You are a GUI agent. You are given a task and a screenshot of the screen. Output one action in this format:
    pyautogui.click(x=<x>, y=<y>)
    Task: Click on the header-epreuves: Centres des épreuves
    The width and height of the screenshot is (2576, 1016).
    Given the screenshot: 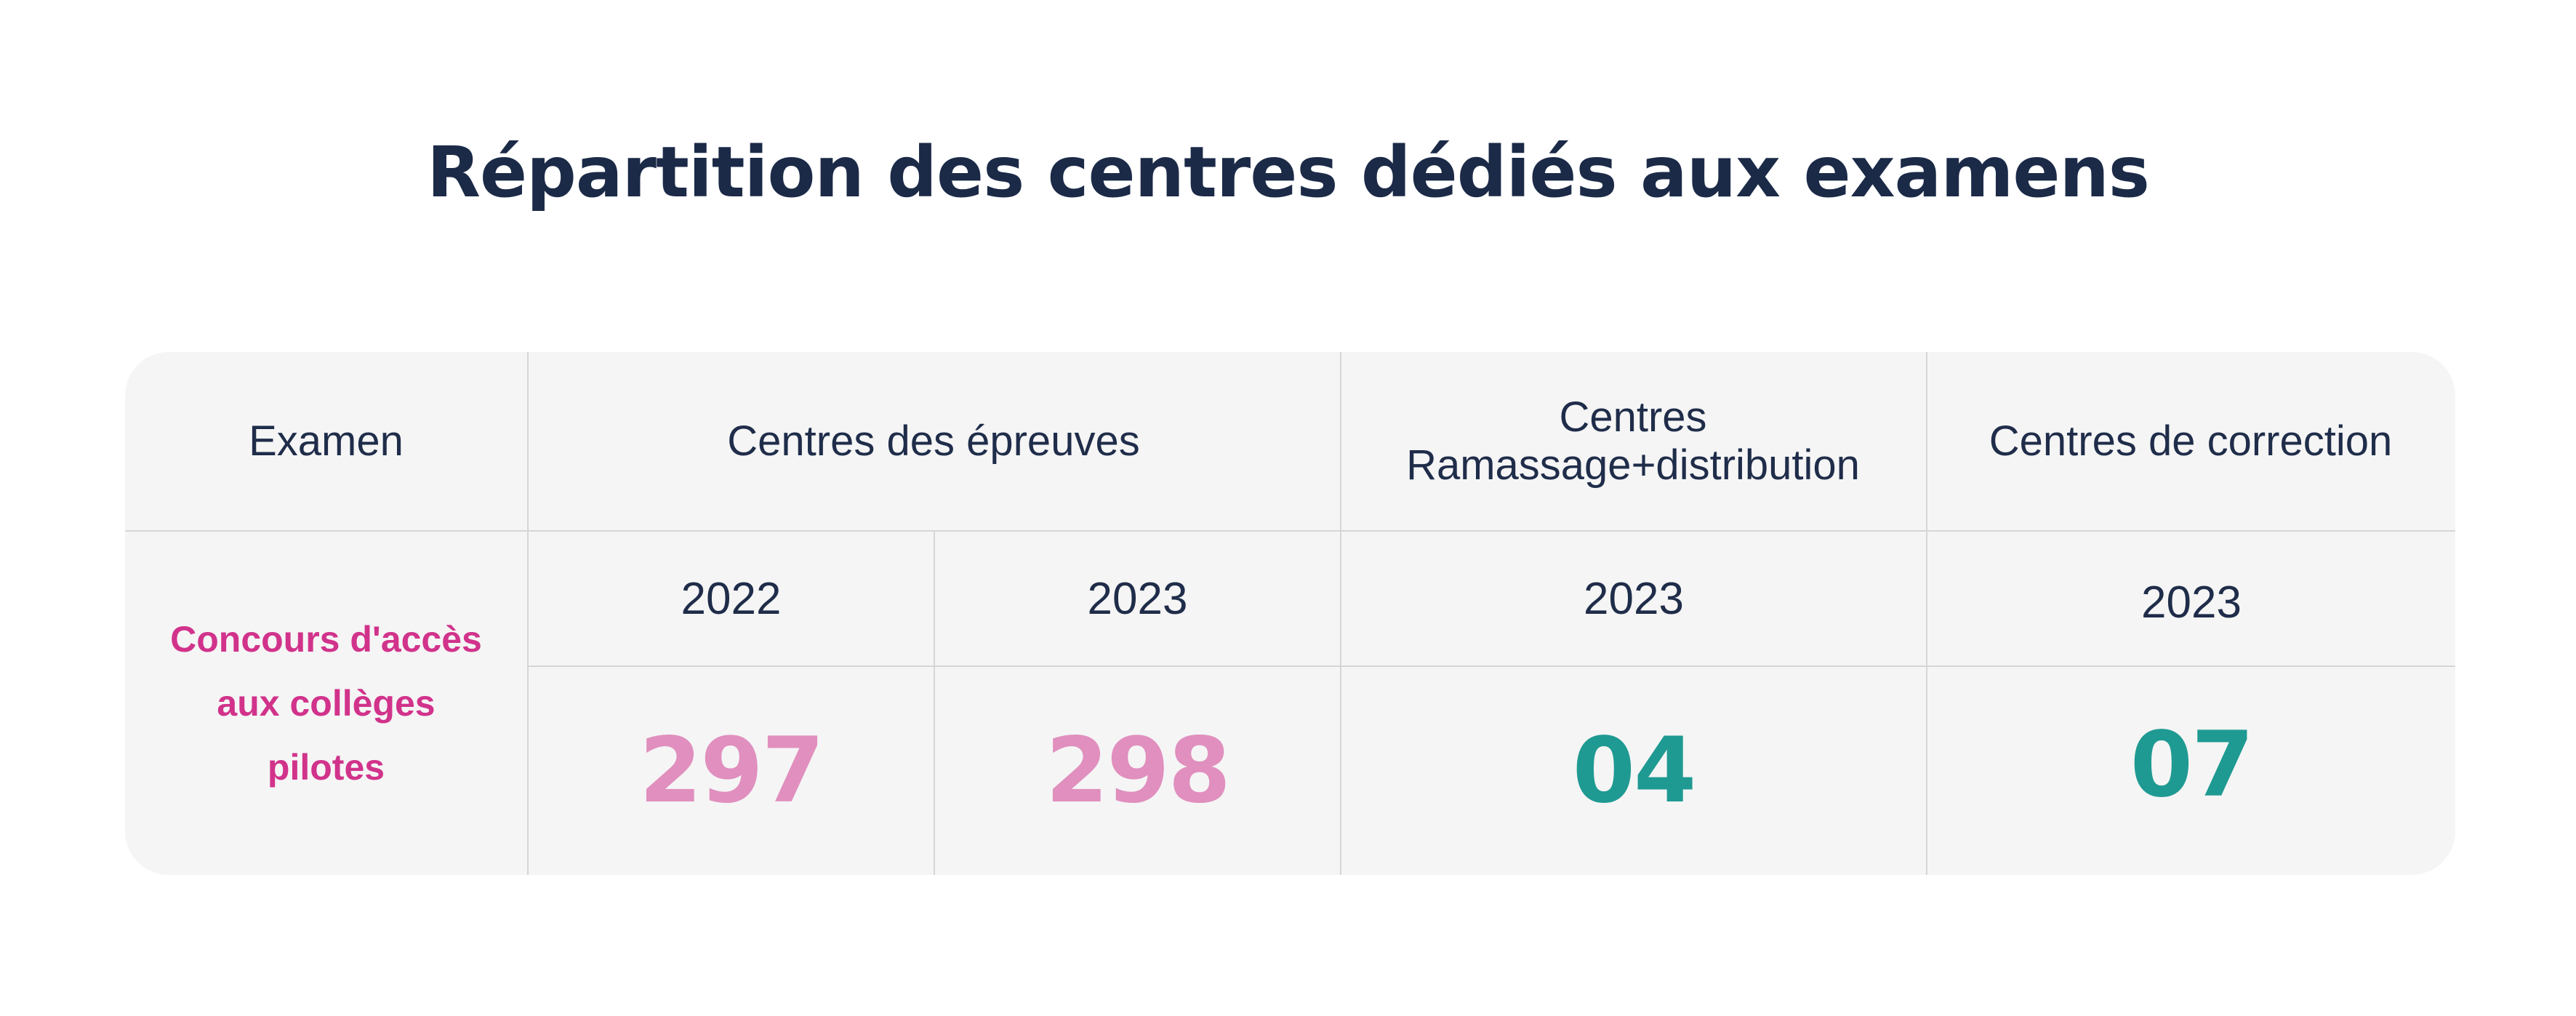 What is the action you would take?
    pyautogui.click(x=933, y=441)
    